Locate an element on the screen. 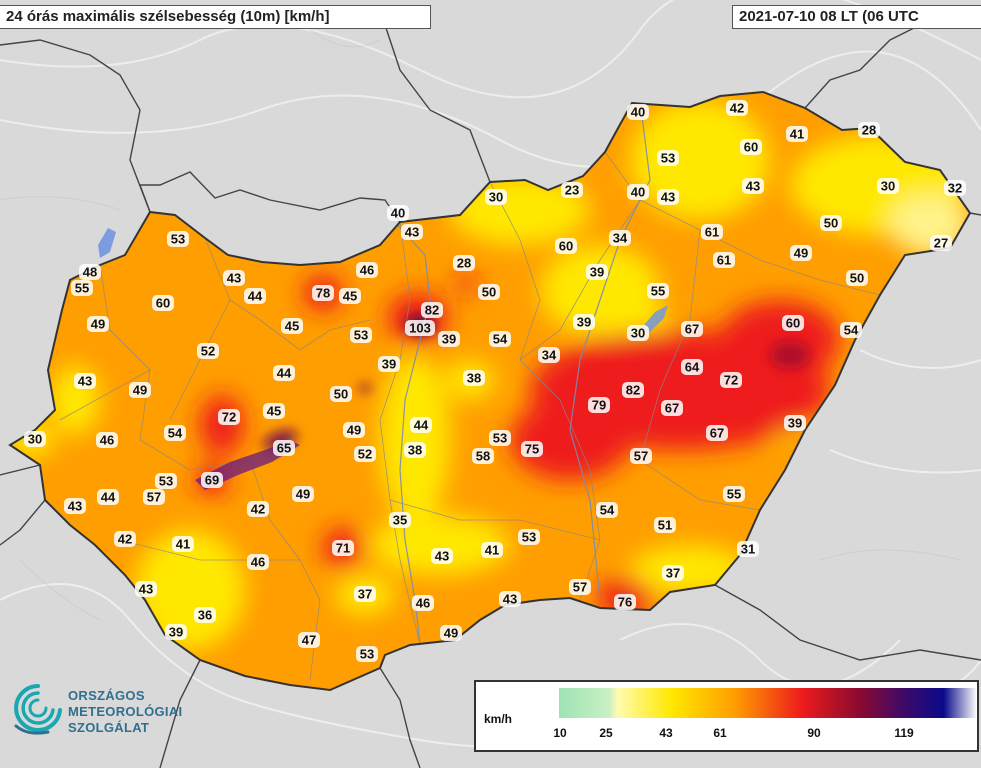  station-value-text: 65 is located at coordinates (284, 448).